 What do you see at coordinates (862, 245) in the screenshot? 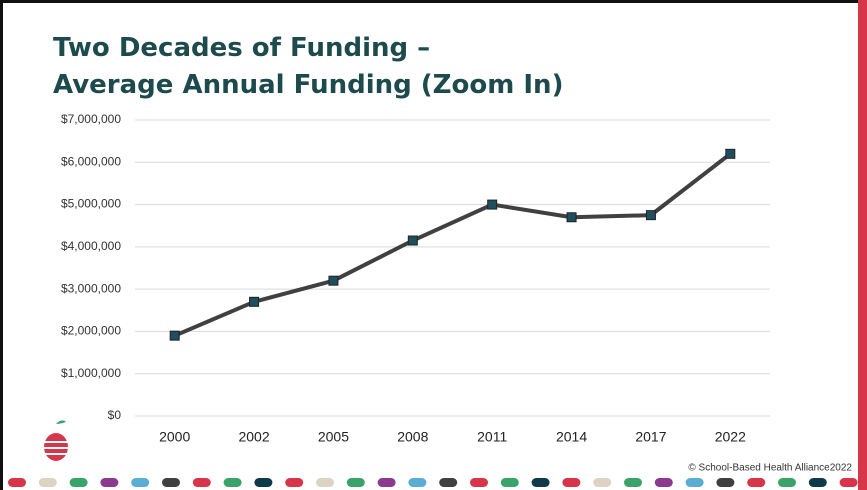
I see `right-bar` at bounding box center [862, 245].